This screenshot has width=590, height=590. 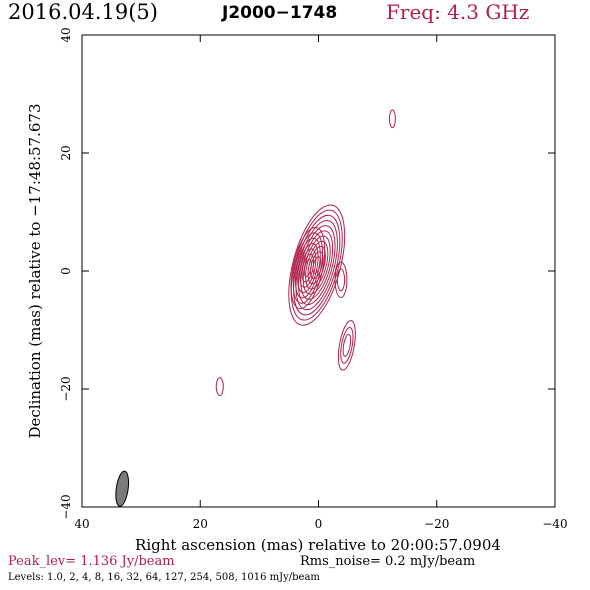 What do you see at coordinates (83, 12) in the screenshot?
I see `observation-date: 2016.04.19(5)` at bounding box center [83, 12].